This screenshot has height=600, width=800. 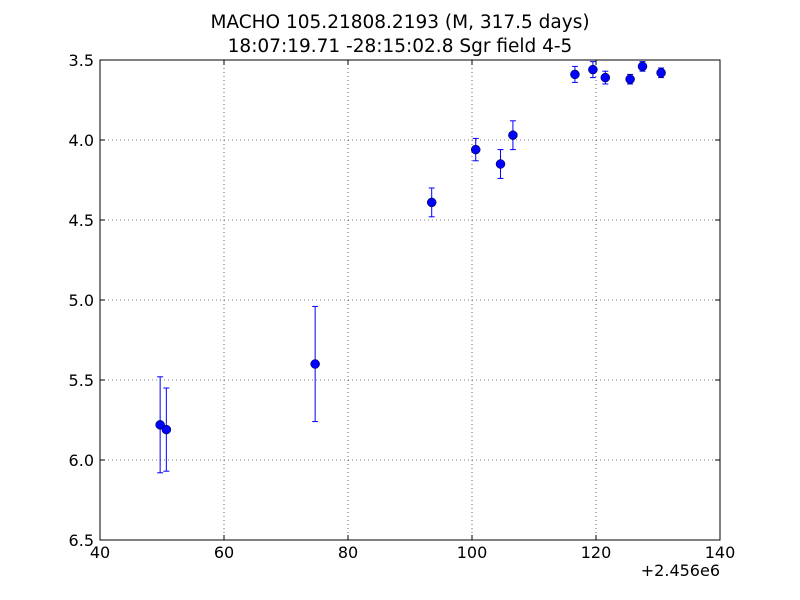 I want to click on x-tick-label: 80, so click(x=348, y=552).